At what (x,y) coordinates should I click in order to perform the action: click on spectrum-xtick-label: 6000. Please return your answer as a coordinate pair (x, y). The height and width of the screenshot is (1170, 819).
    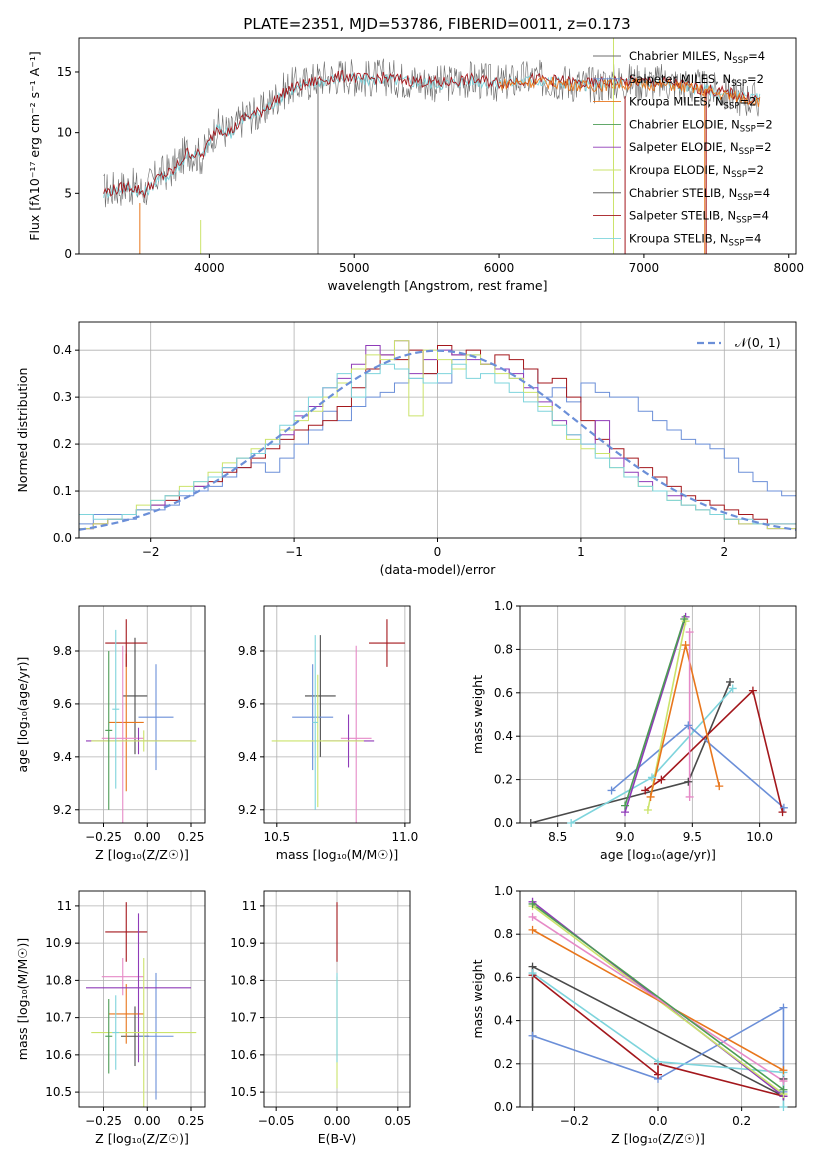
    Looking at the image, I should click on (499, 268).